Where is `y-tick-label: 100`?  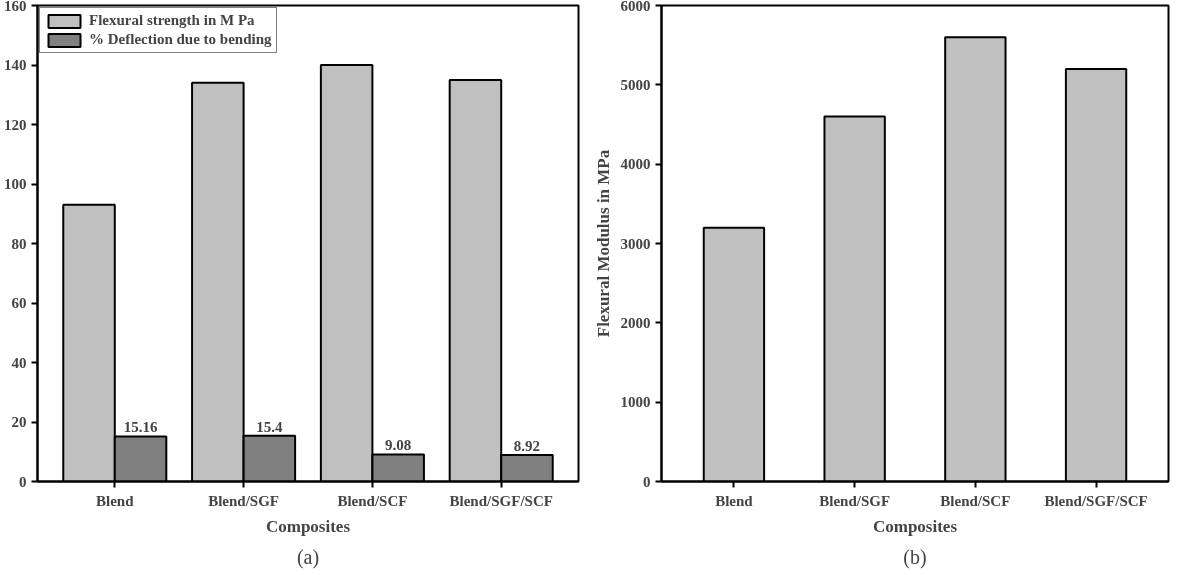
y-tick-label: 100 is located at coordinates (15, 184).